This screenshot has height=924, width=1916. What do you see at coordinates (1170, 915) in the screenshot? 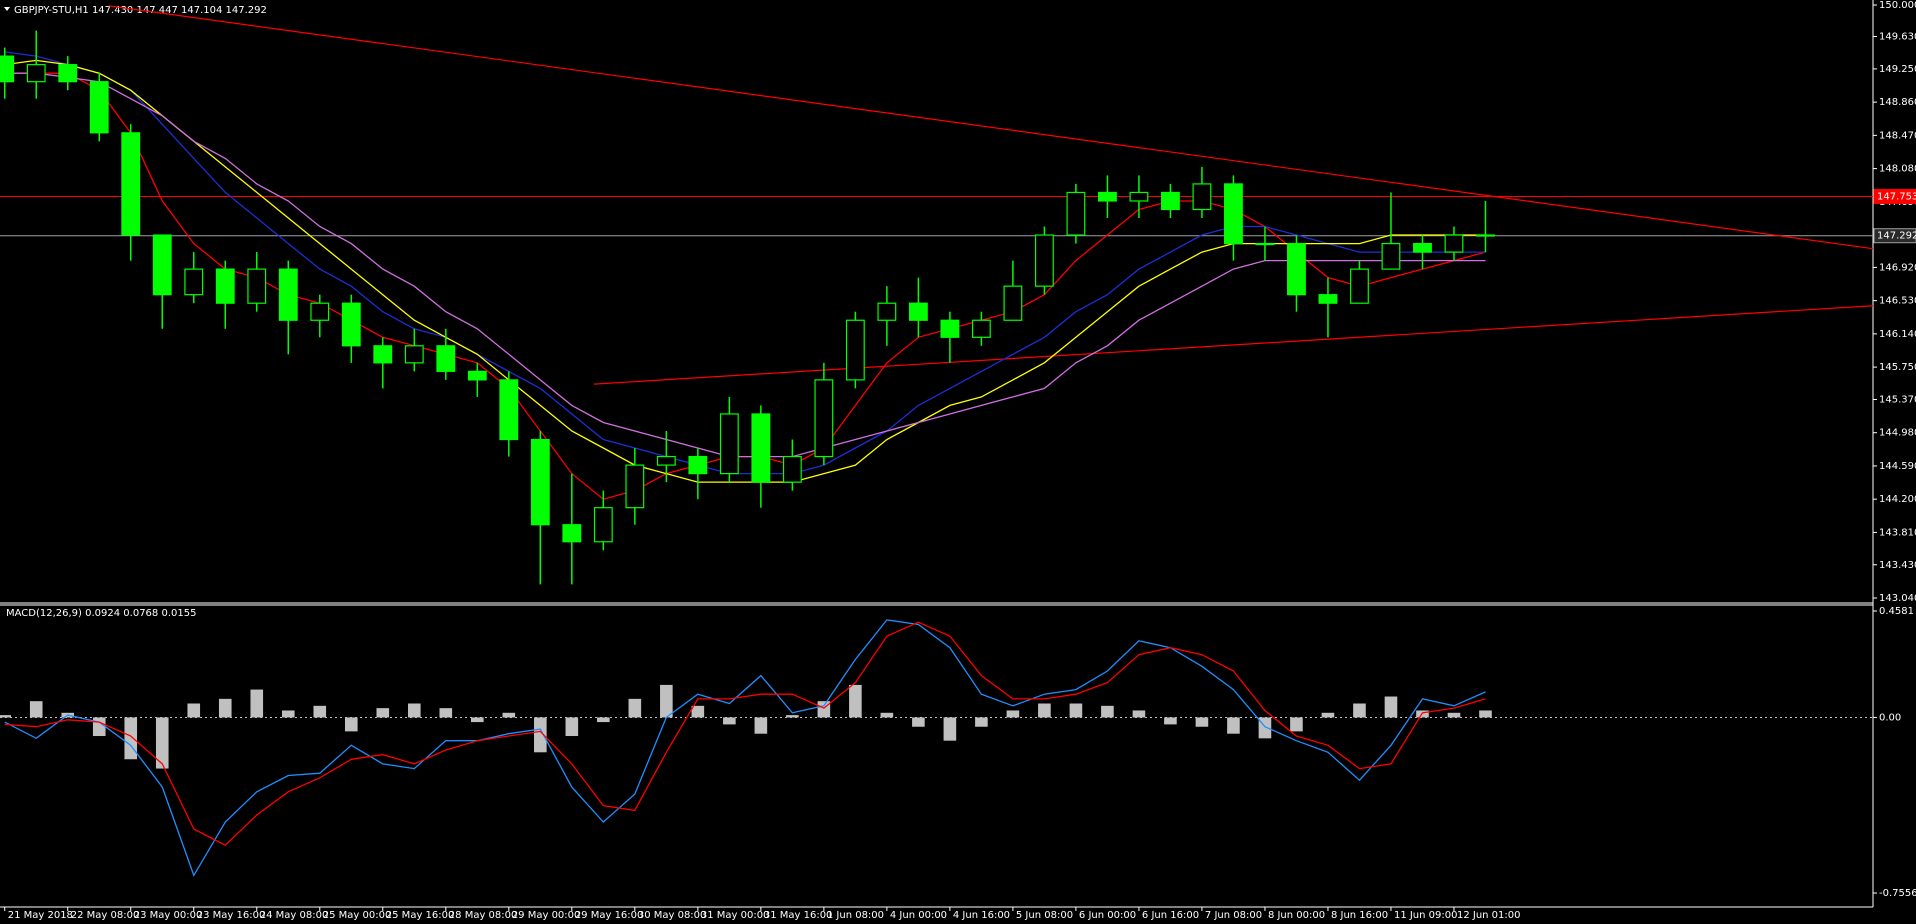
I see `x-tick-label: 6 Jun 16:00` at bounding box center [1170, 915].